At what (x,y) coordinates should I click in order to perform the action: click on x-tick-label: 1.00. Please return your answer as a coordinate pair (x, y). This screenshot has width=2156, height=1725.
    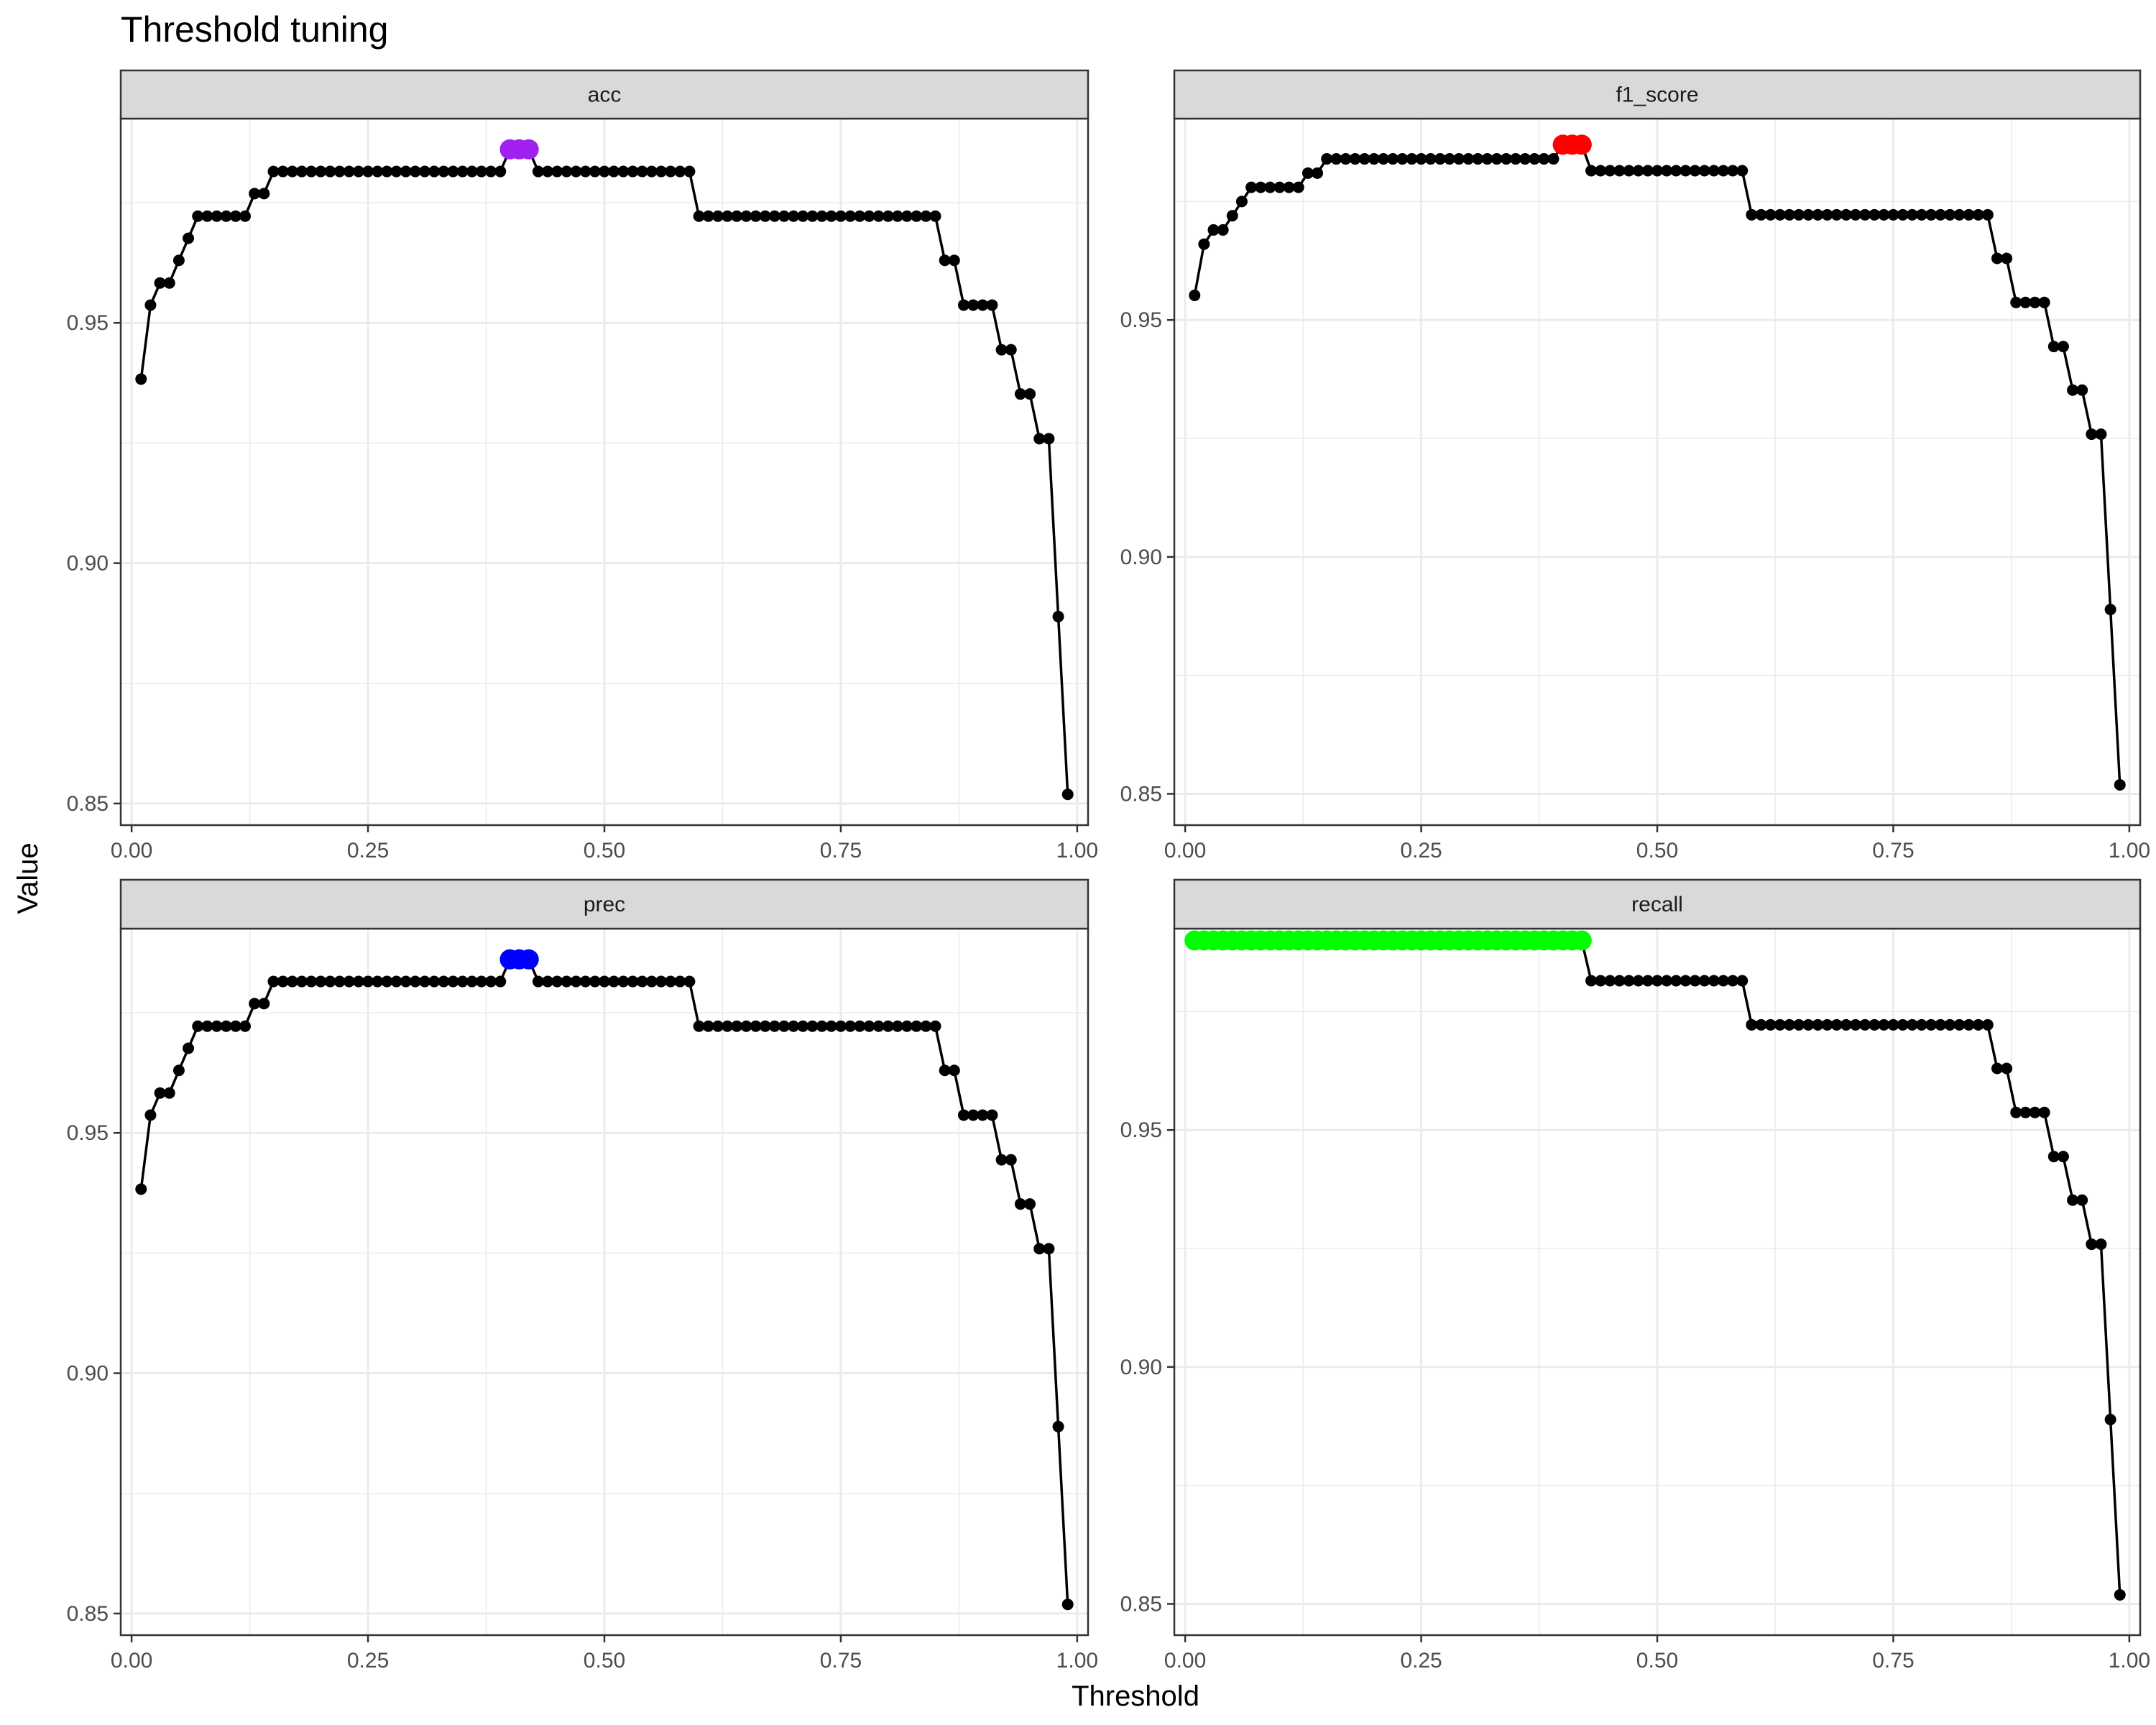
    Looking at the image, I should click on (2129, 1661).